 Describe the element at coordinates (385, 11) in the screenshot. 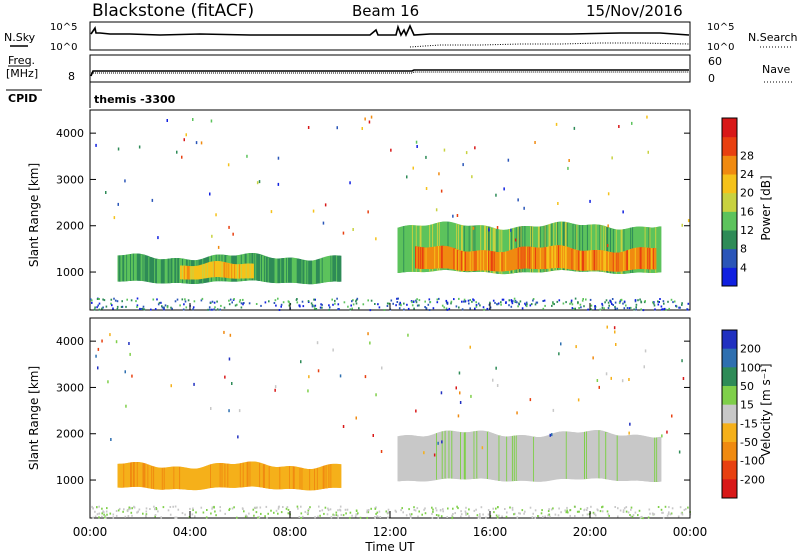

I see `beam-title: Beam 16` at that location.